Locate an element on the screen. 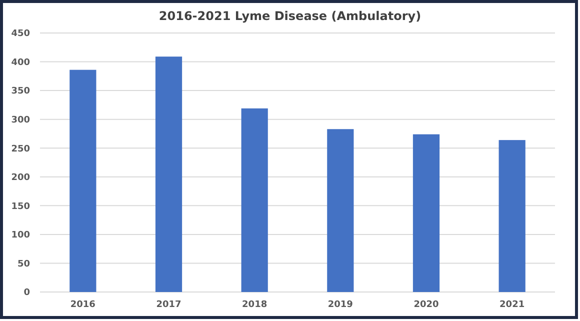 The height and width of the screenshot is (321, 580). y-tick-label: 300 is located at coordinates (20, 120).